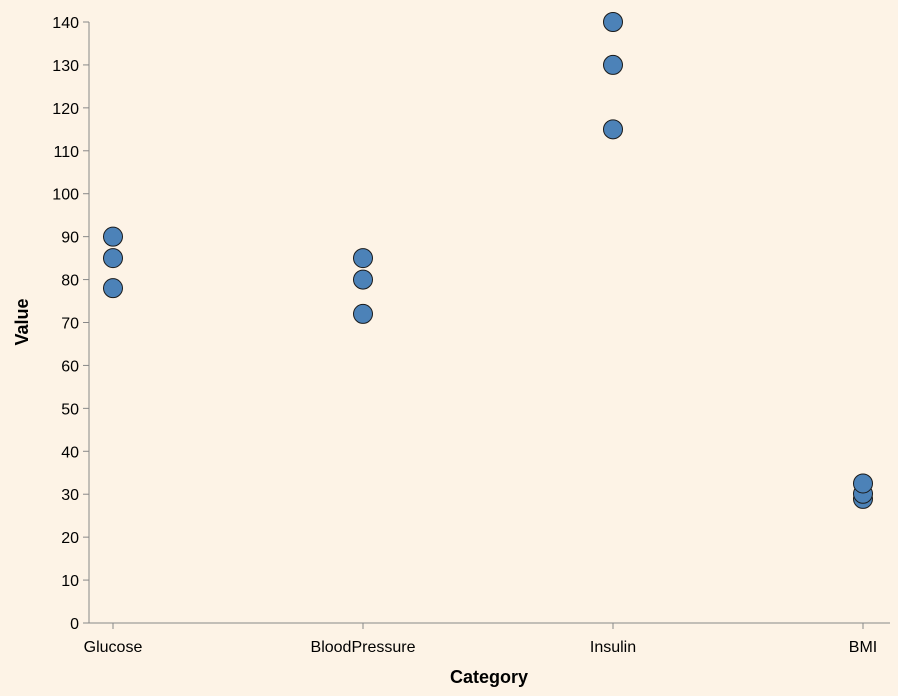 This screenshot has width=898, height=696. What do you see at coordinates (70, 238) in the screenshot?
I see `y-tick-label: 90` at bounding box center [70, 238].